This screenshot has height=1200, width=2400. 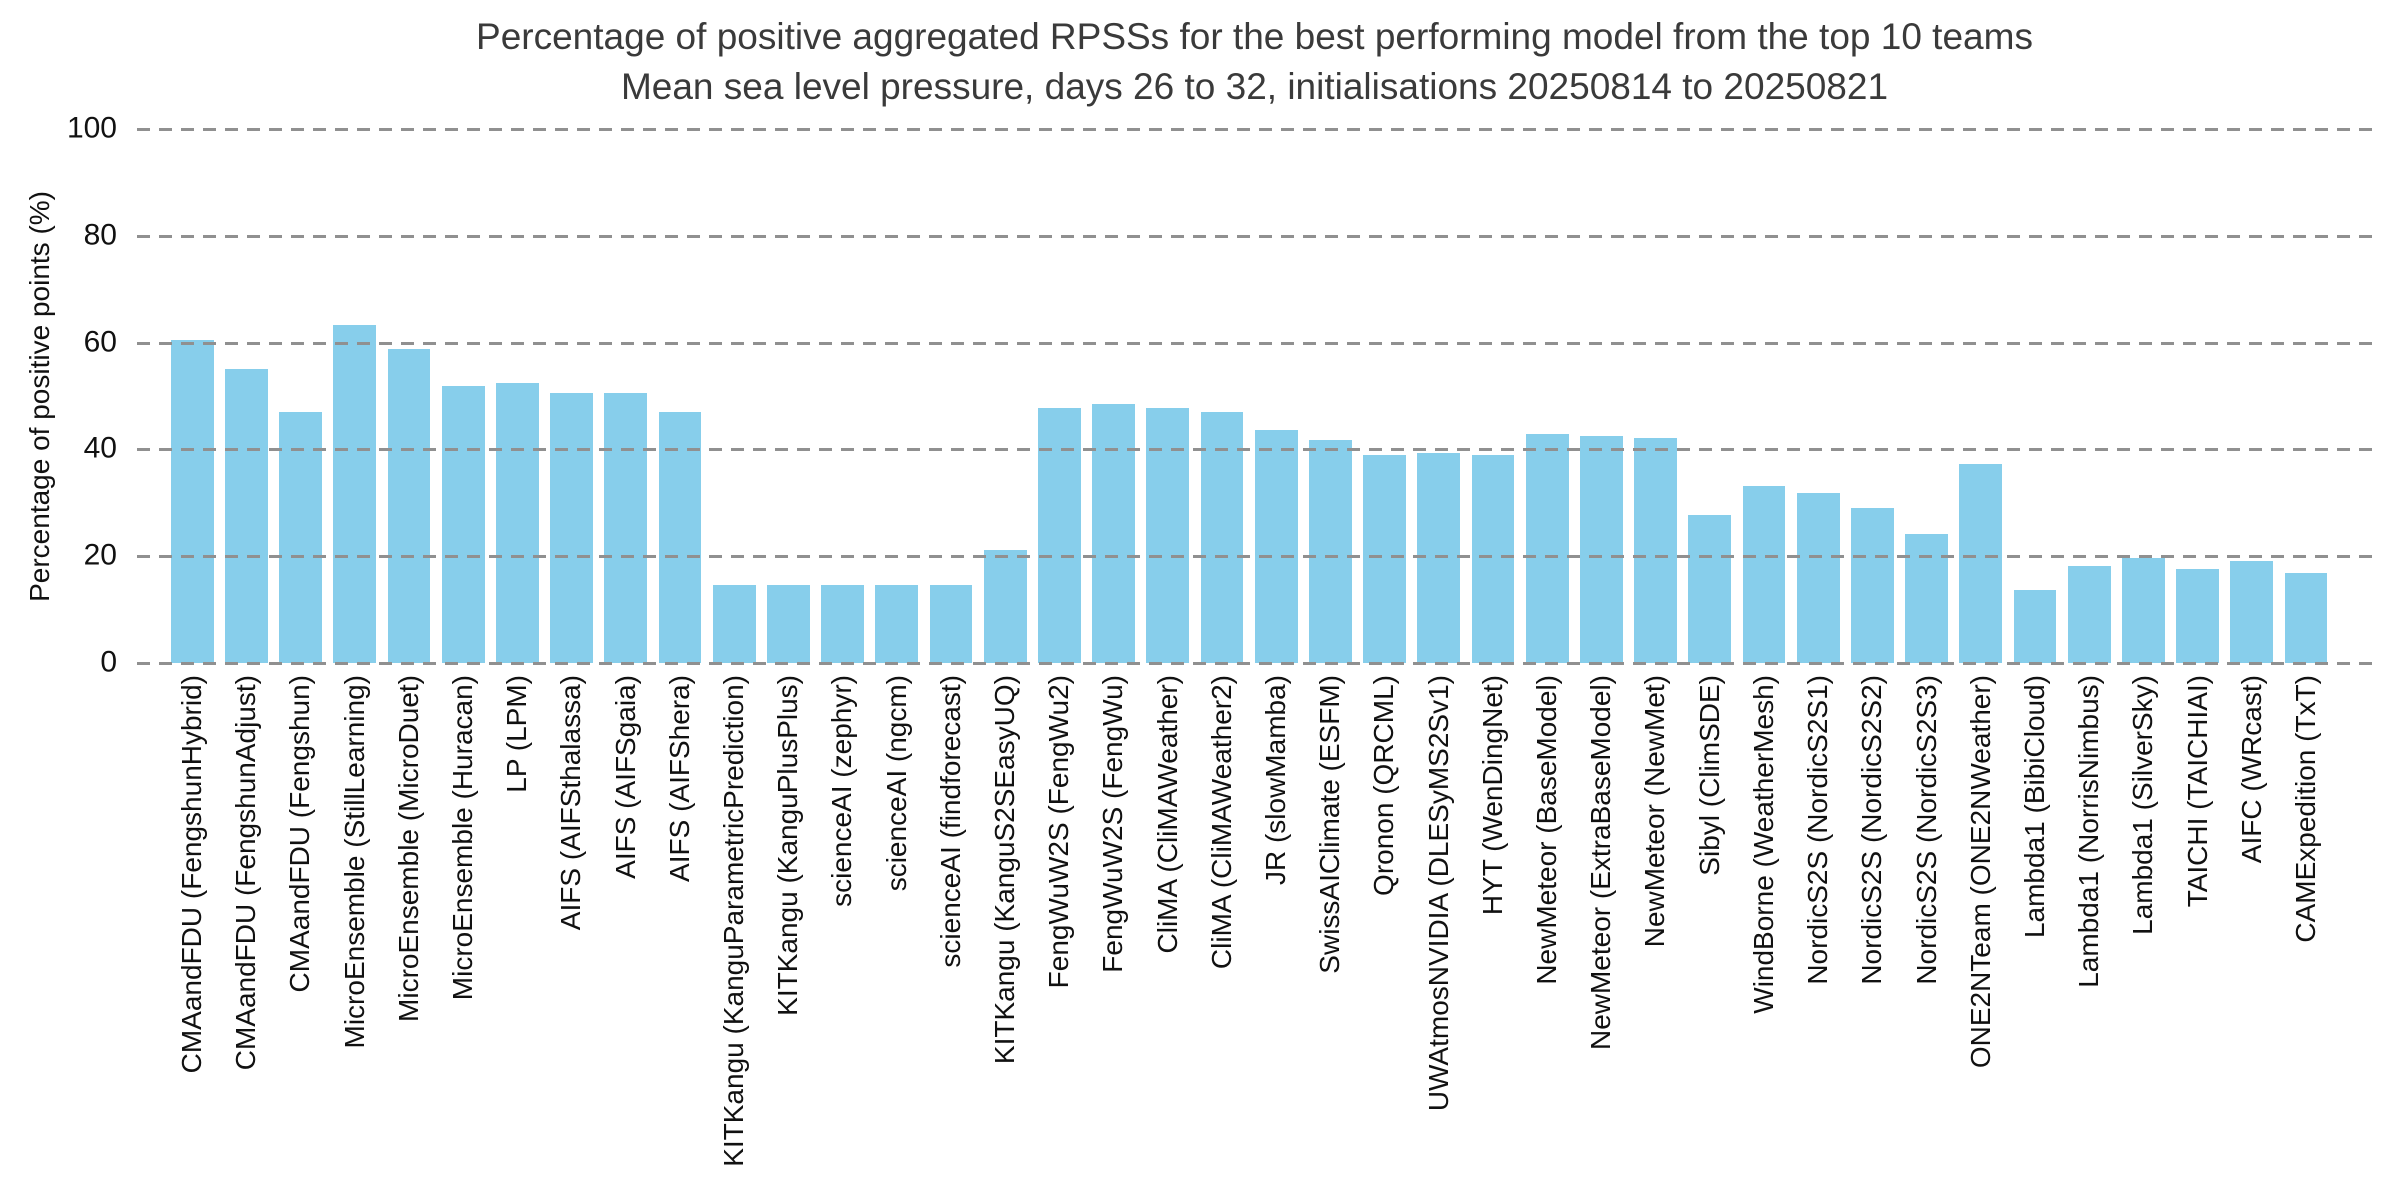 What do you see at coordinates (734, 921) in the screenshot?
I see `x-tick-label: KITKangu (KanguParametricPrediction)` at bounding box center [734, 921].